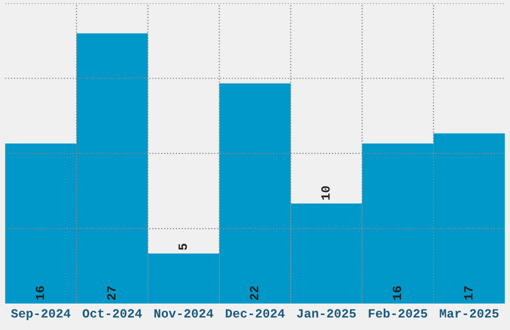  What do you see at coordinates (254, 293) in the screenshot?
I see `data-label: 22` at bounding box center [254, 293].